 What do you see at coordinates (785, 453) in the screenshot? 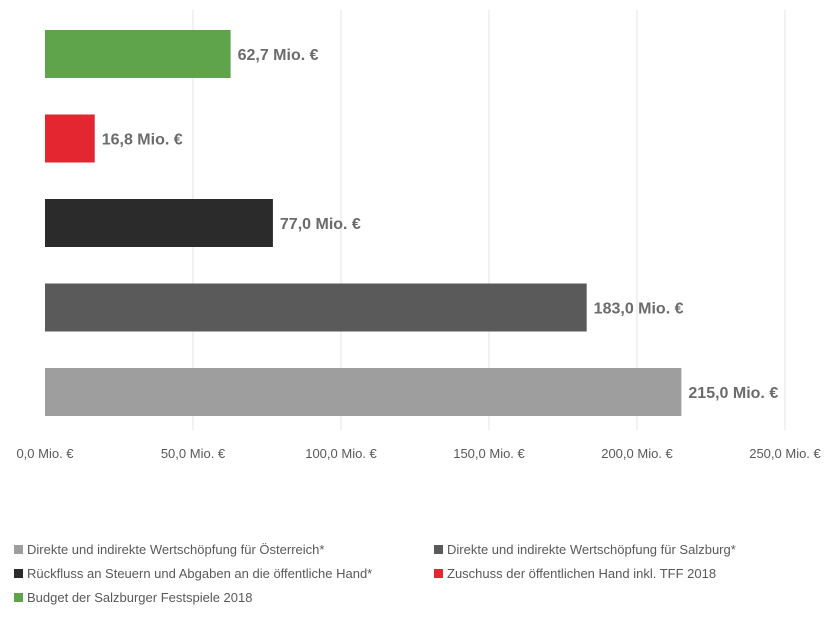
I see `x-tick-label: 250,0 Mio. €` at bounding box center [785, 453].